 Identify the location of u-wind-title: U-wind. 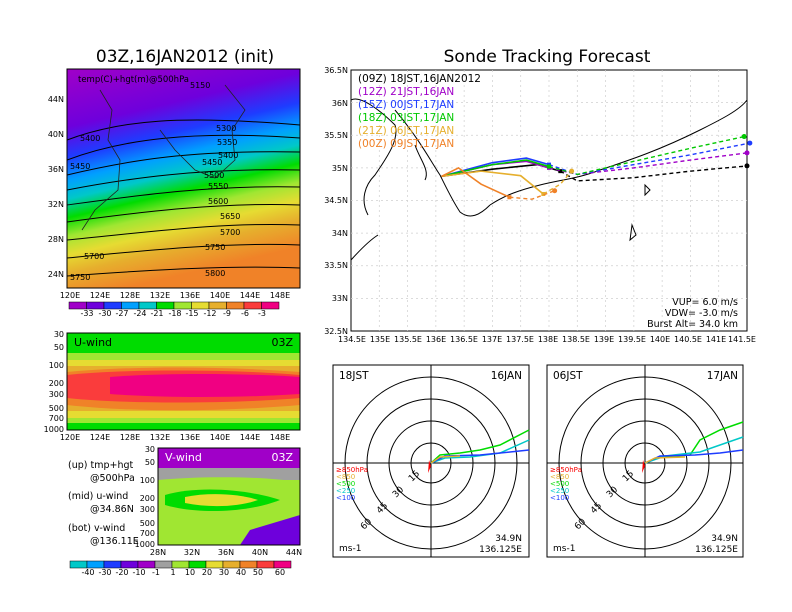
(93, 342).